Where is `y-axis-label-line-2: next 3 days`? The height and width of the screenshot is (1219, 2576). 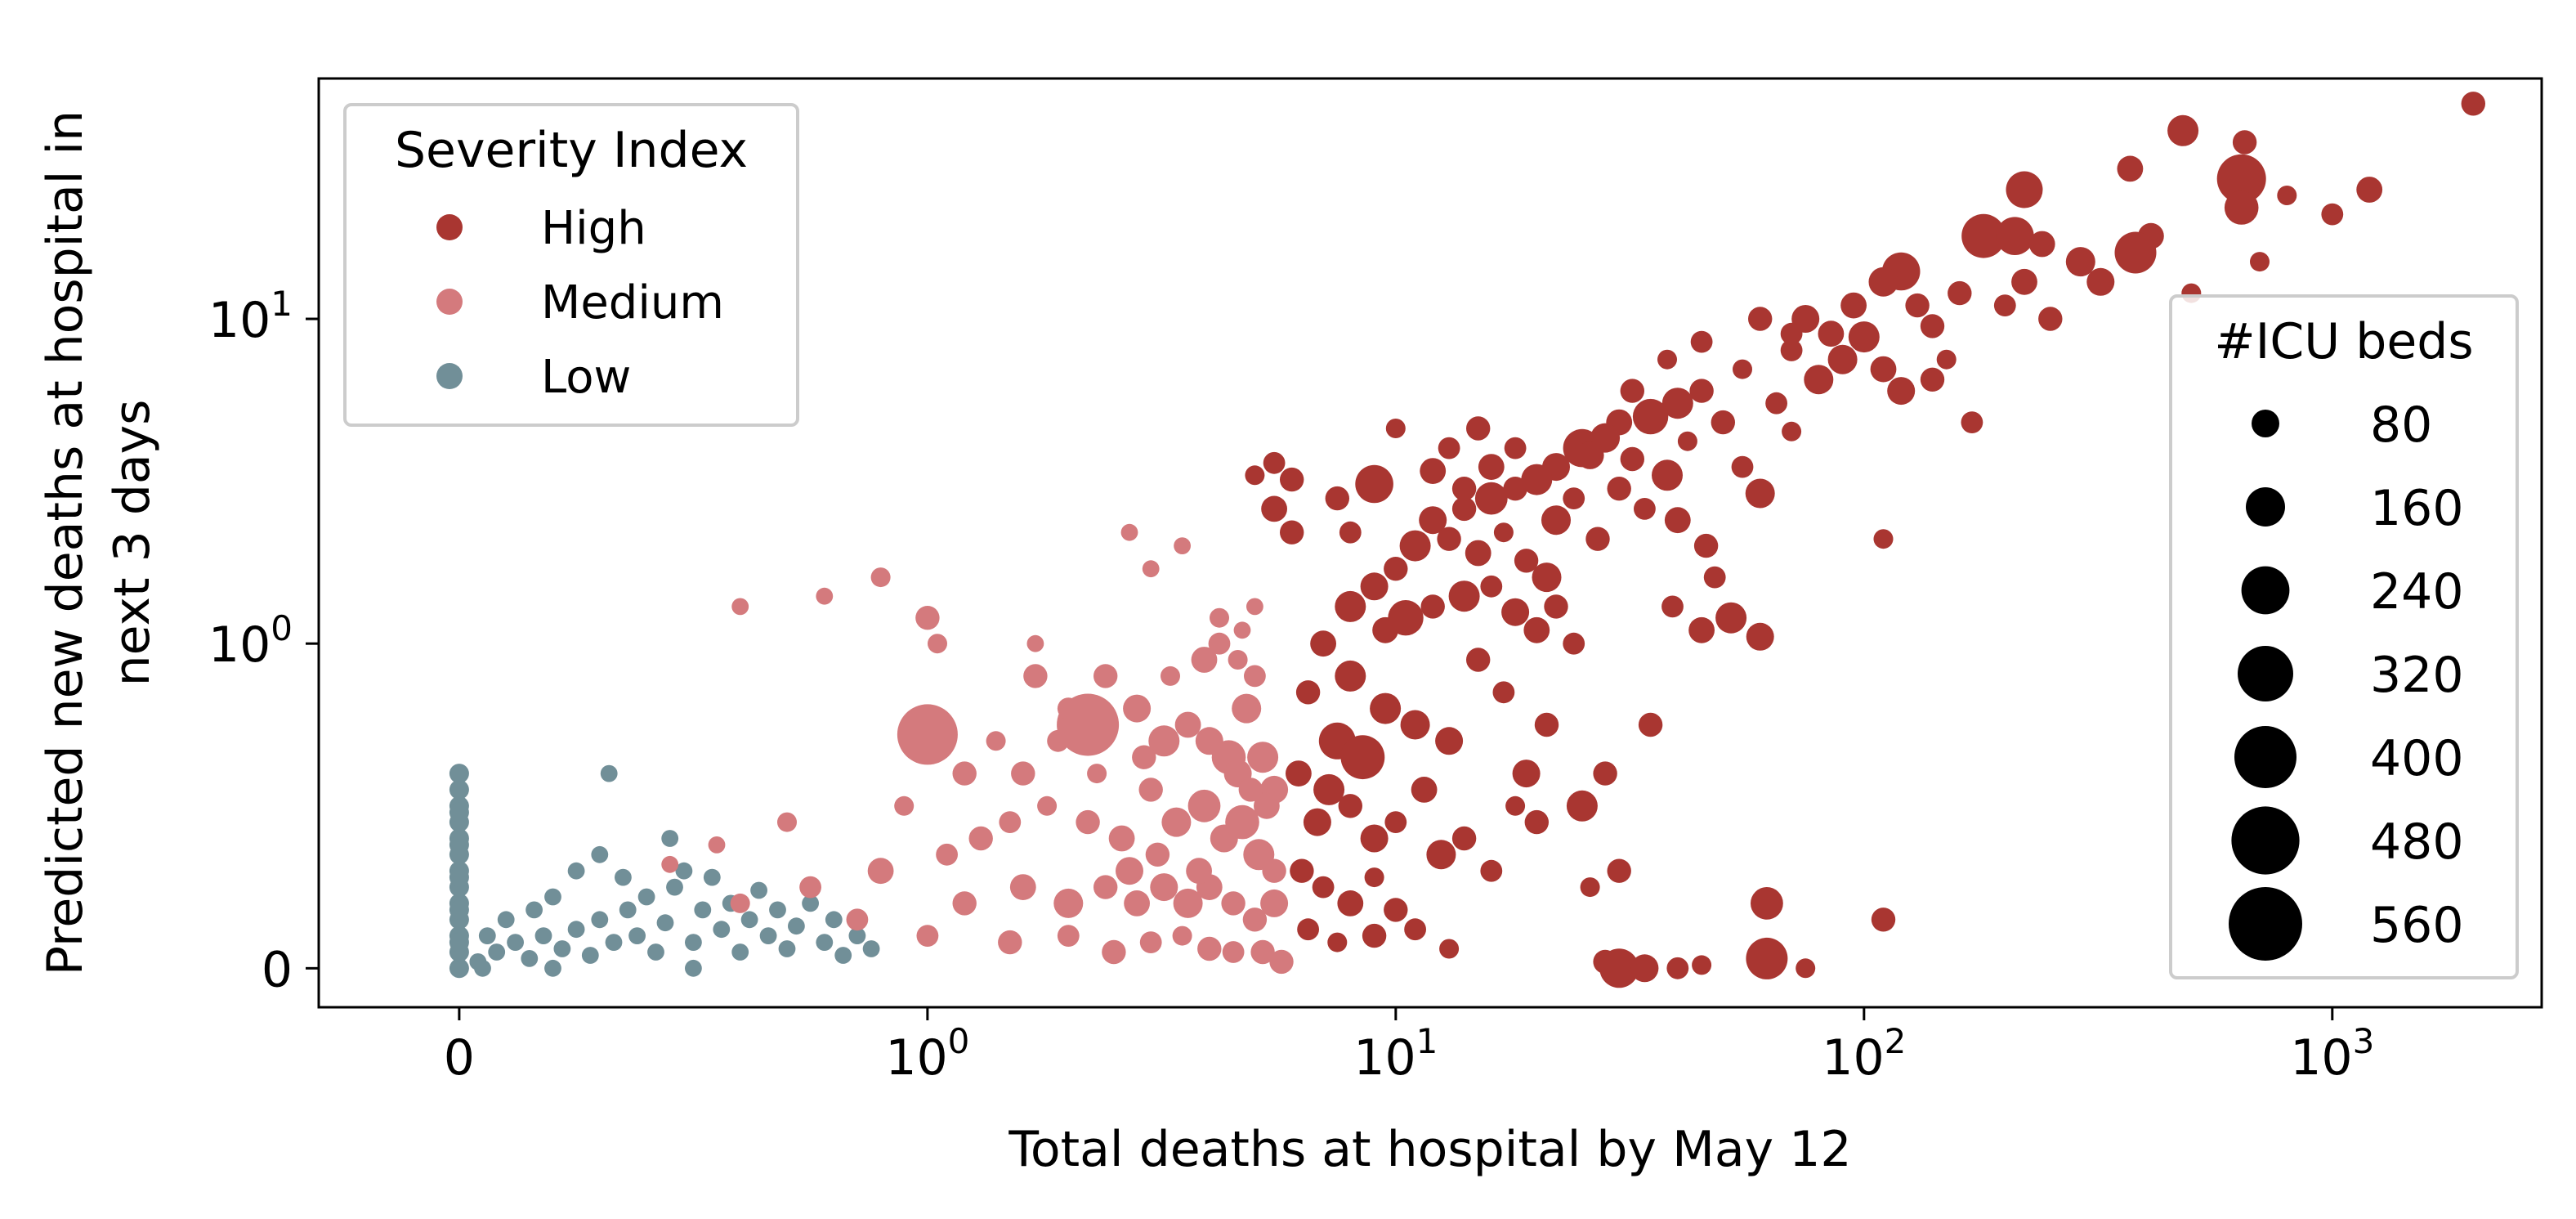
y-axis-label-line-2: next 3 days is located at coordinates (132, 543).